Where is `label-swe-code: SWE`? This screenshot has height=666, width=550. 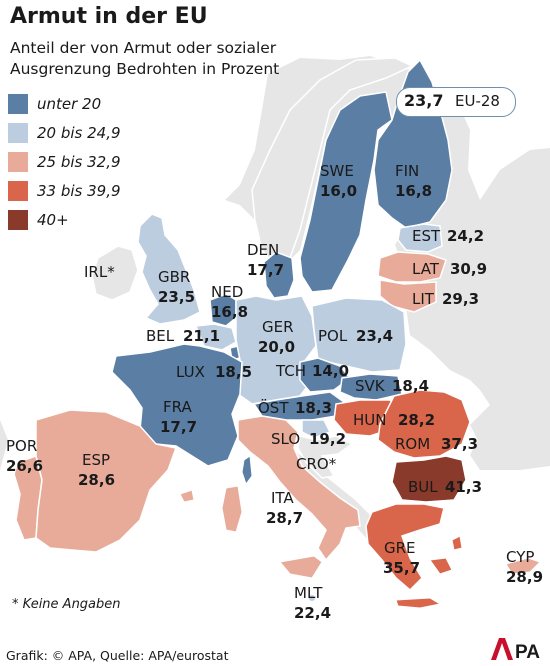 label-swe-code: SWE is located at coordinates (337, 171).